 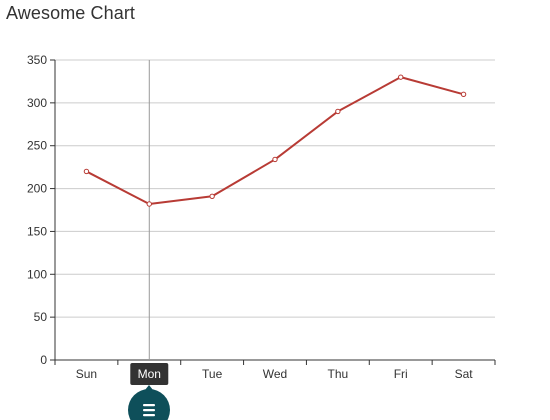 What do you see at coordinates (37, 231) in the screenshot?
I see `y-tick-label: 150` at bounding box center [37, 231].